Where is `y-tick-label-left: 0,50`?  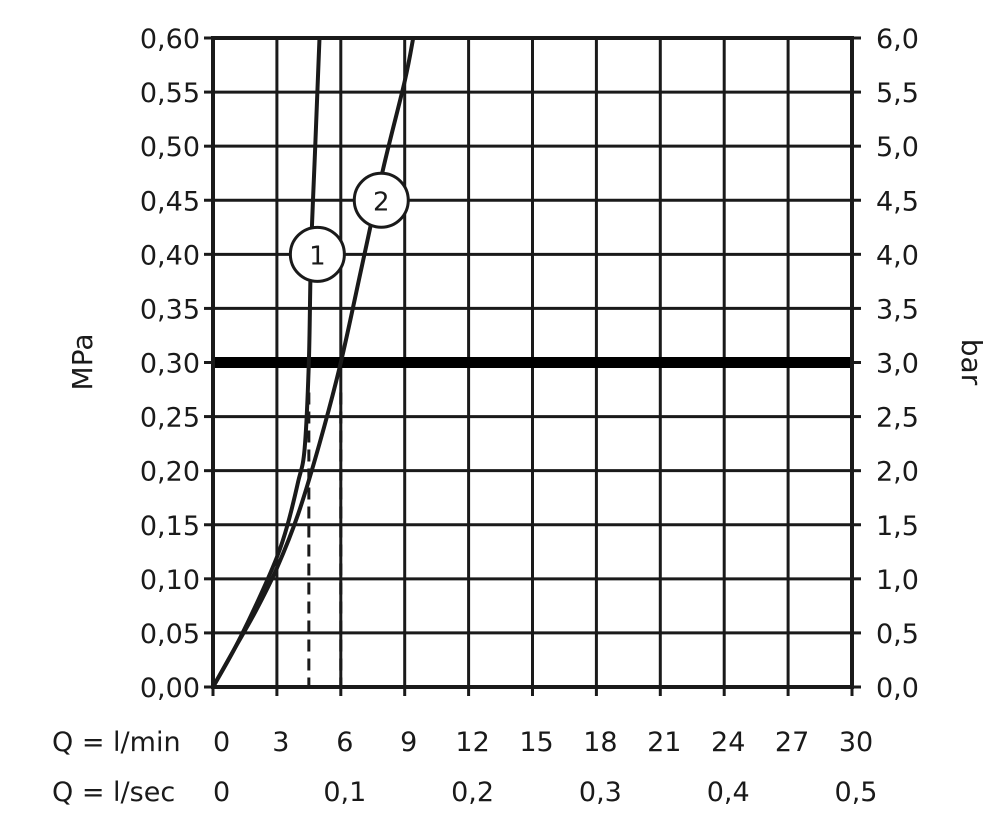 y-tick-label-left: 0,50 is located at coordinates (170, 147).